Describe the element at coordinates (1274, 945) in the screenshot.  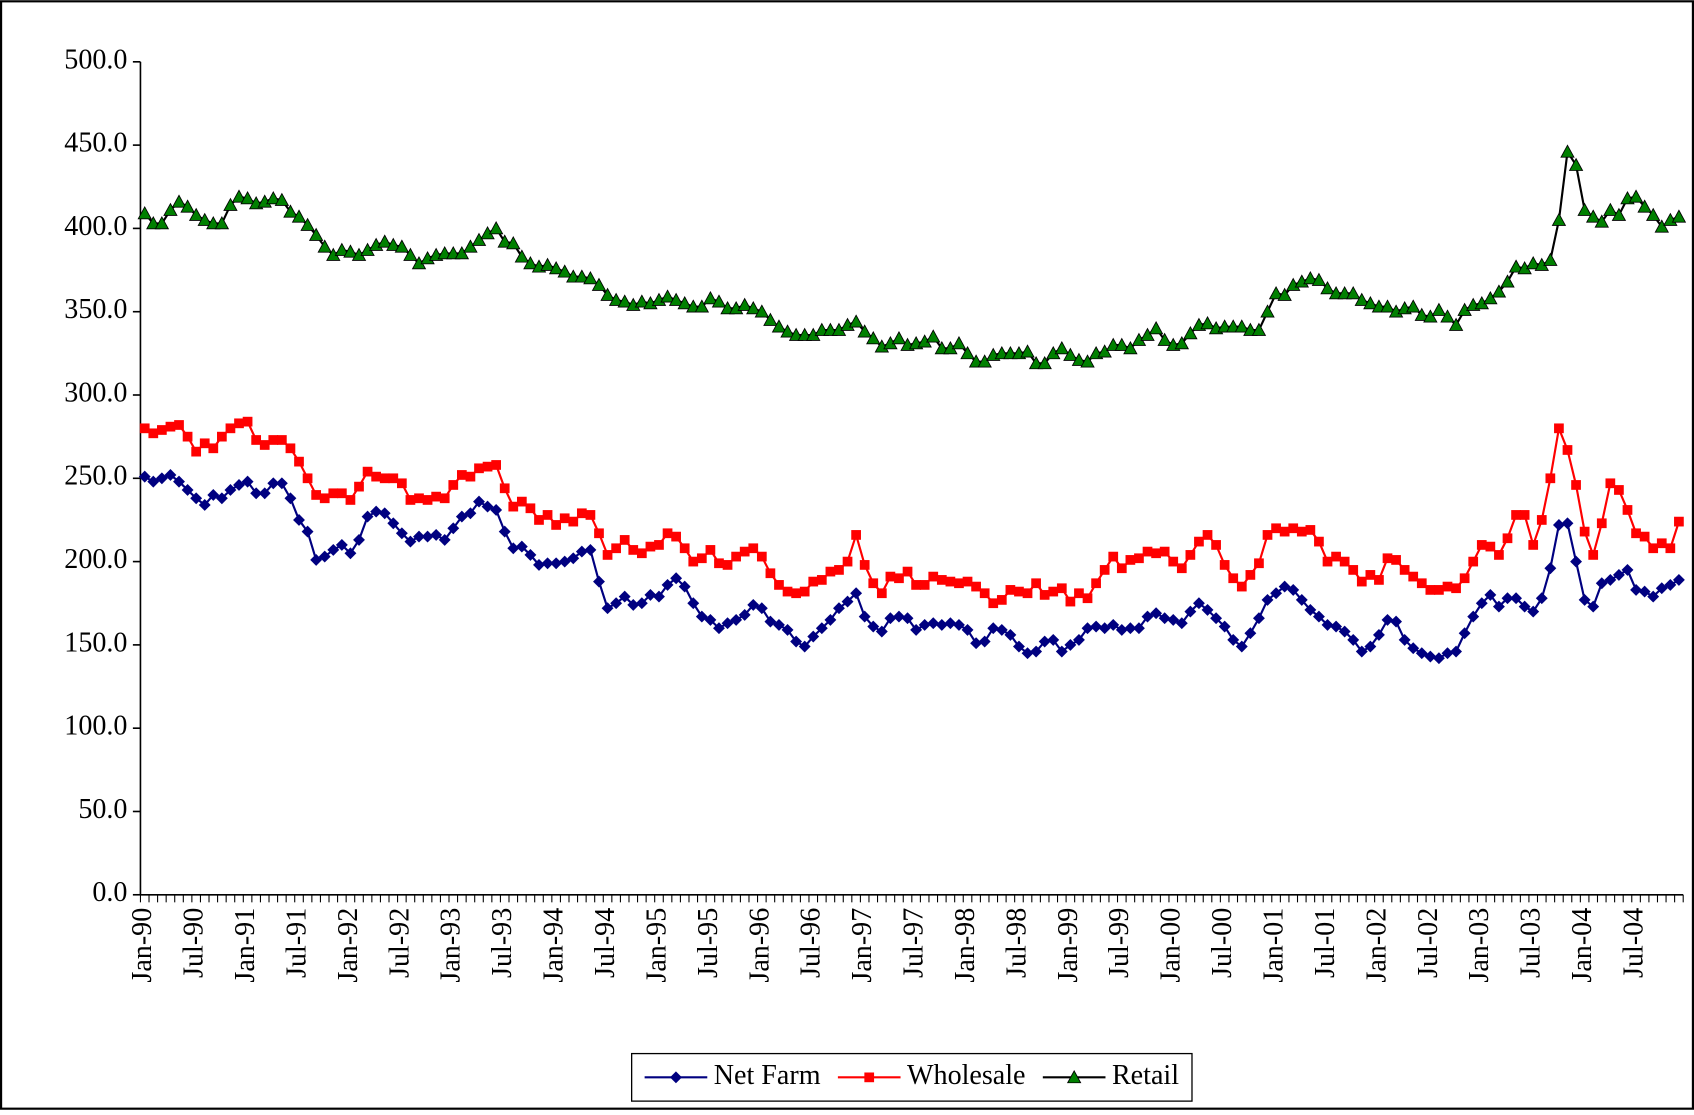
I see `x-tick-label: Jan-01` at that location.